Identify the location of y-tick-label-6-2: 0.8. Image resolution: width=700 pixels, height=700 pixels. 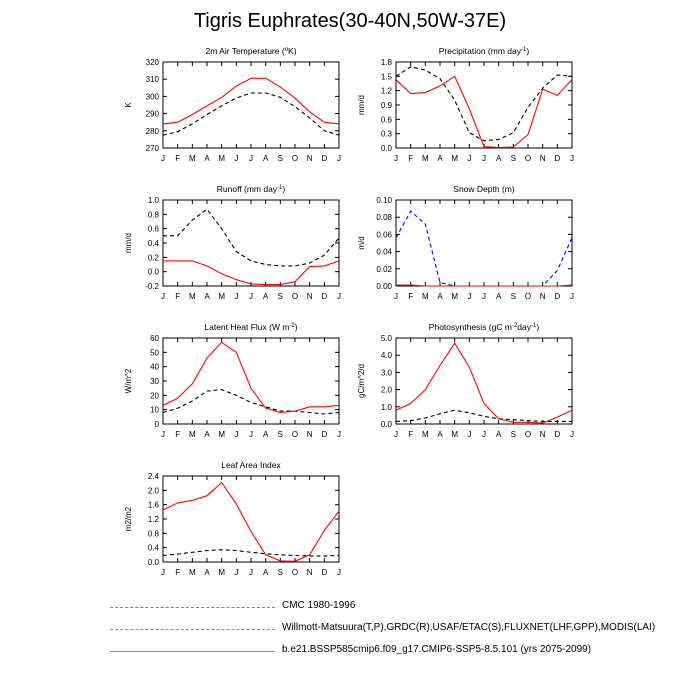
(154, 533).